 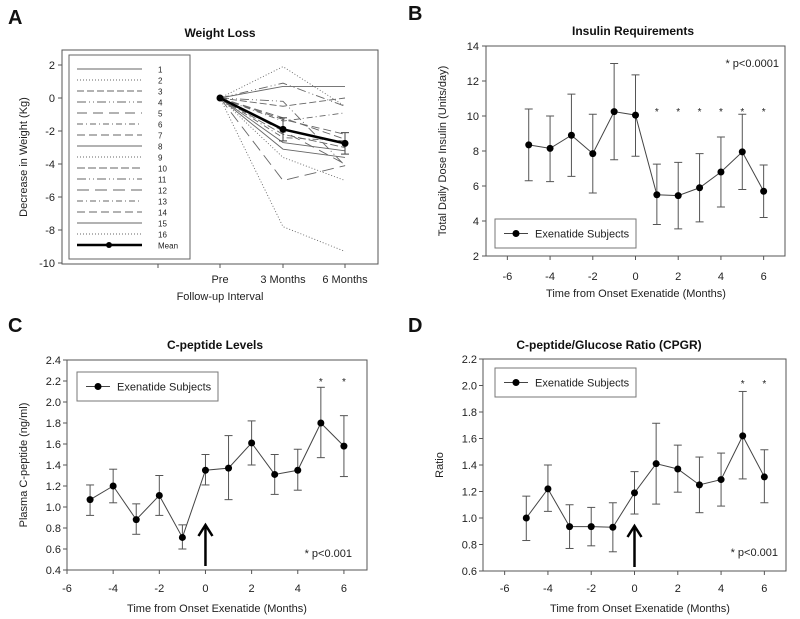 I want to click on x-tick-label: -4, so click(x=548, y=589).